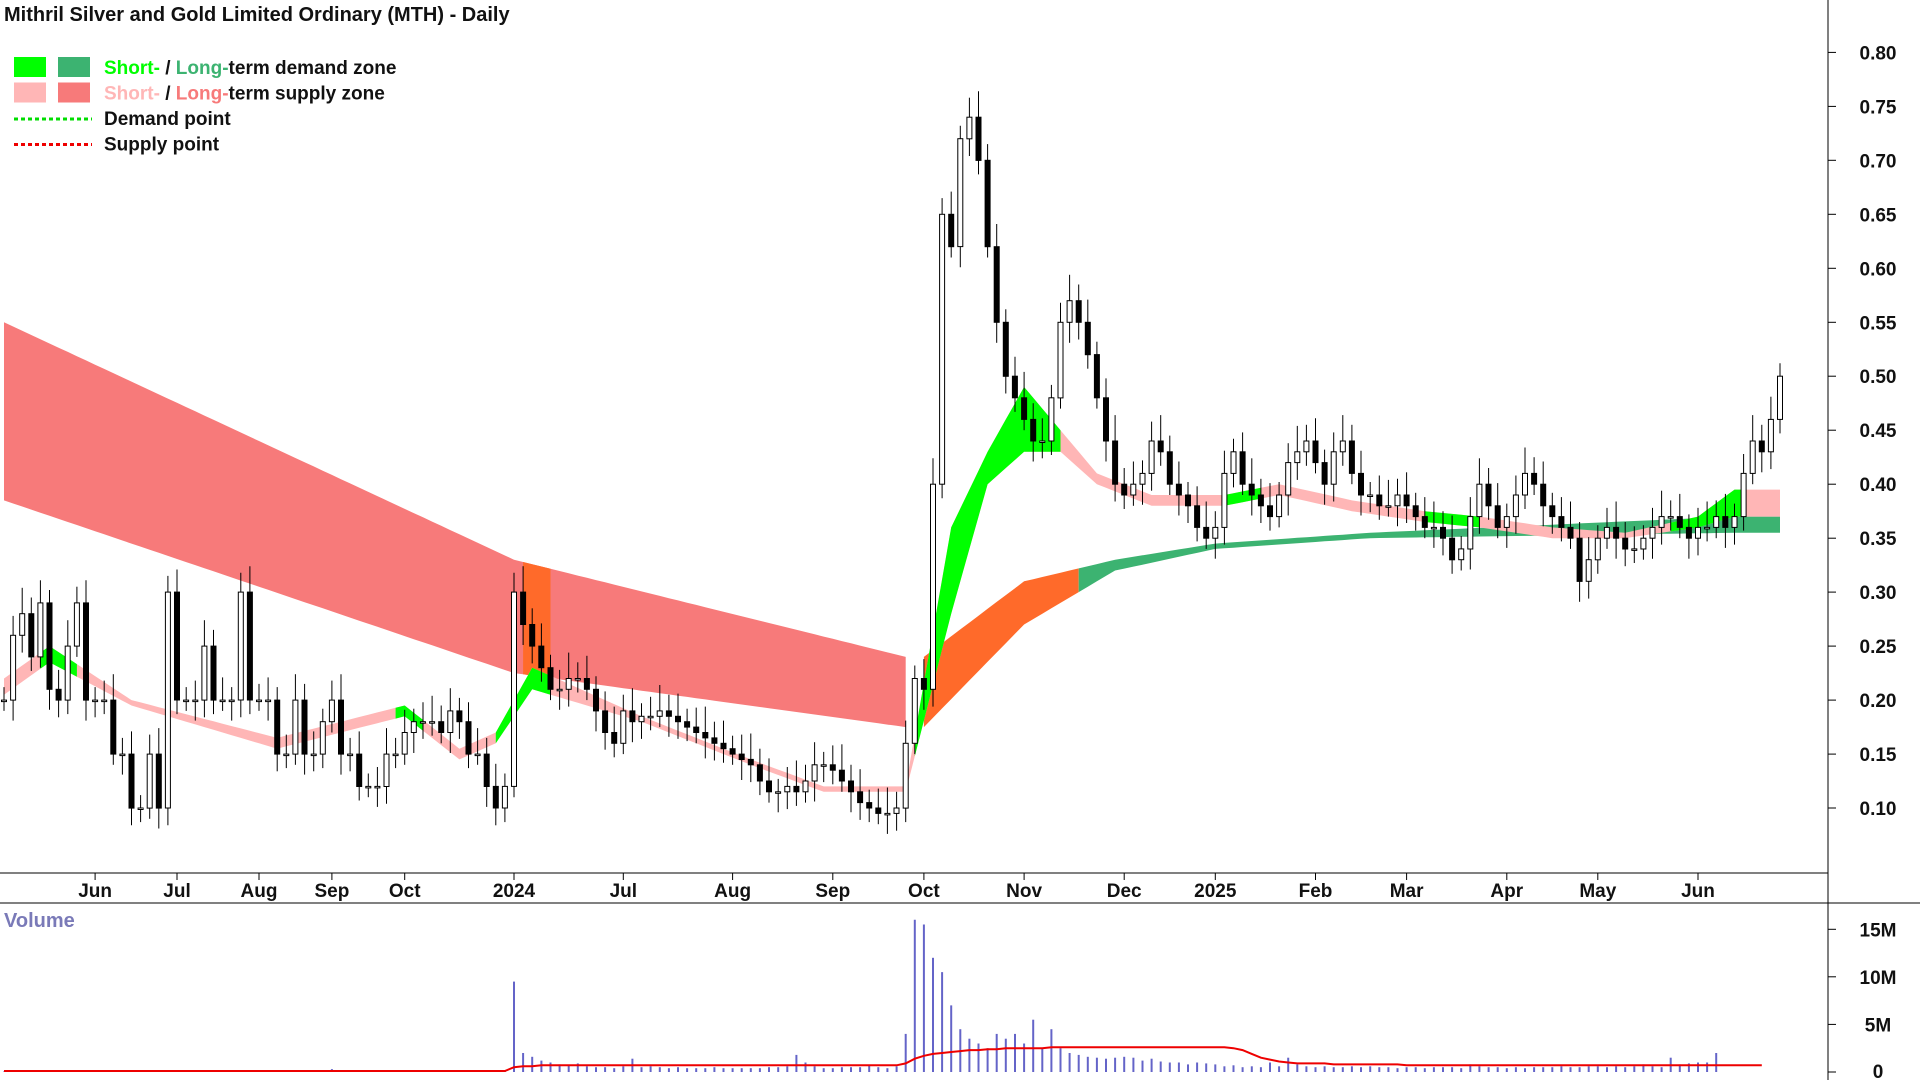 This screenshot has height=1080, width=1920. What do you see at coordinates (1878, 701) in the screenshot?
I see `price-tick-label: 0.20` at bounding box center [1878, 701].